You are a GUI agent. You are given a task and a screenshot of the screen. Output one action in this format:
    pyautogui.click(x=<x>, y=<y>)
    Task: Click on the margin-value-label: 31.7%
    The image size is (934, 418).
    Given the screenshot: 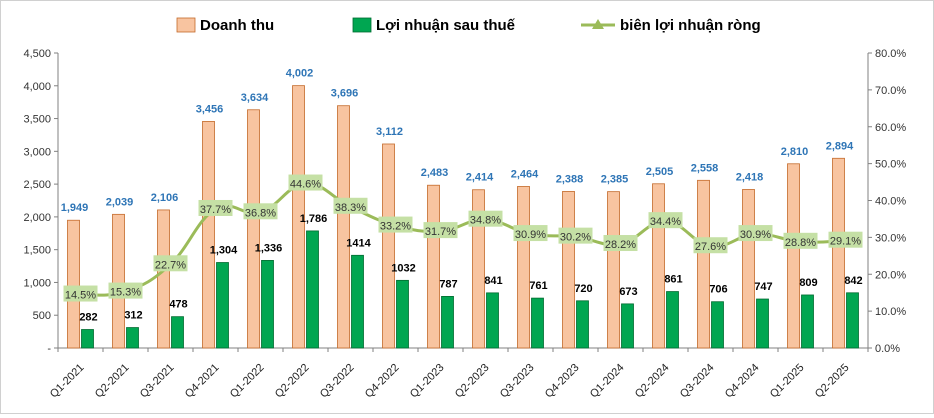 What is the action you would take?
    pyautogui.click(x=440, y=232)
    